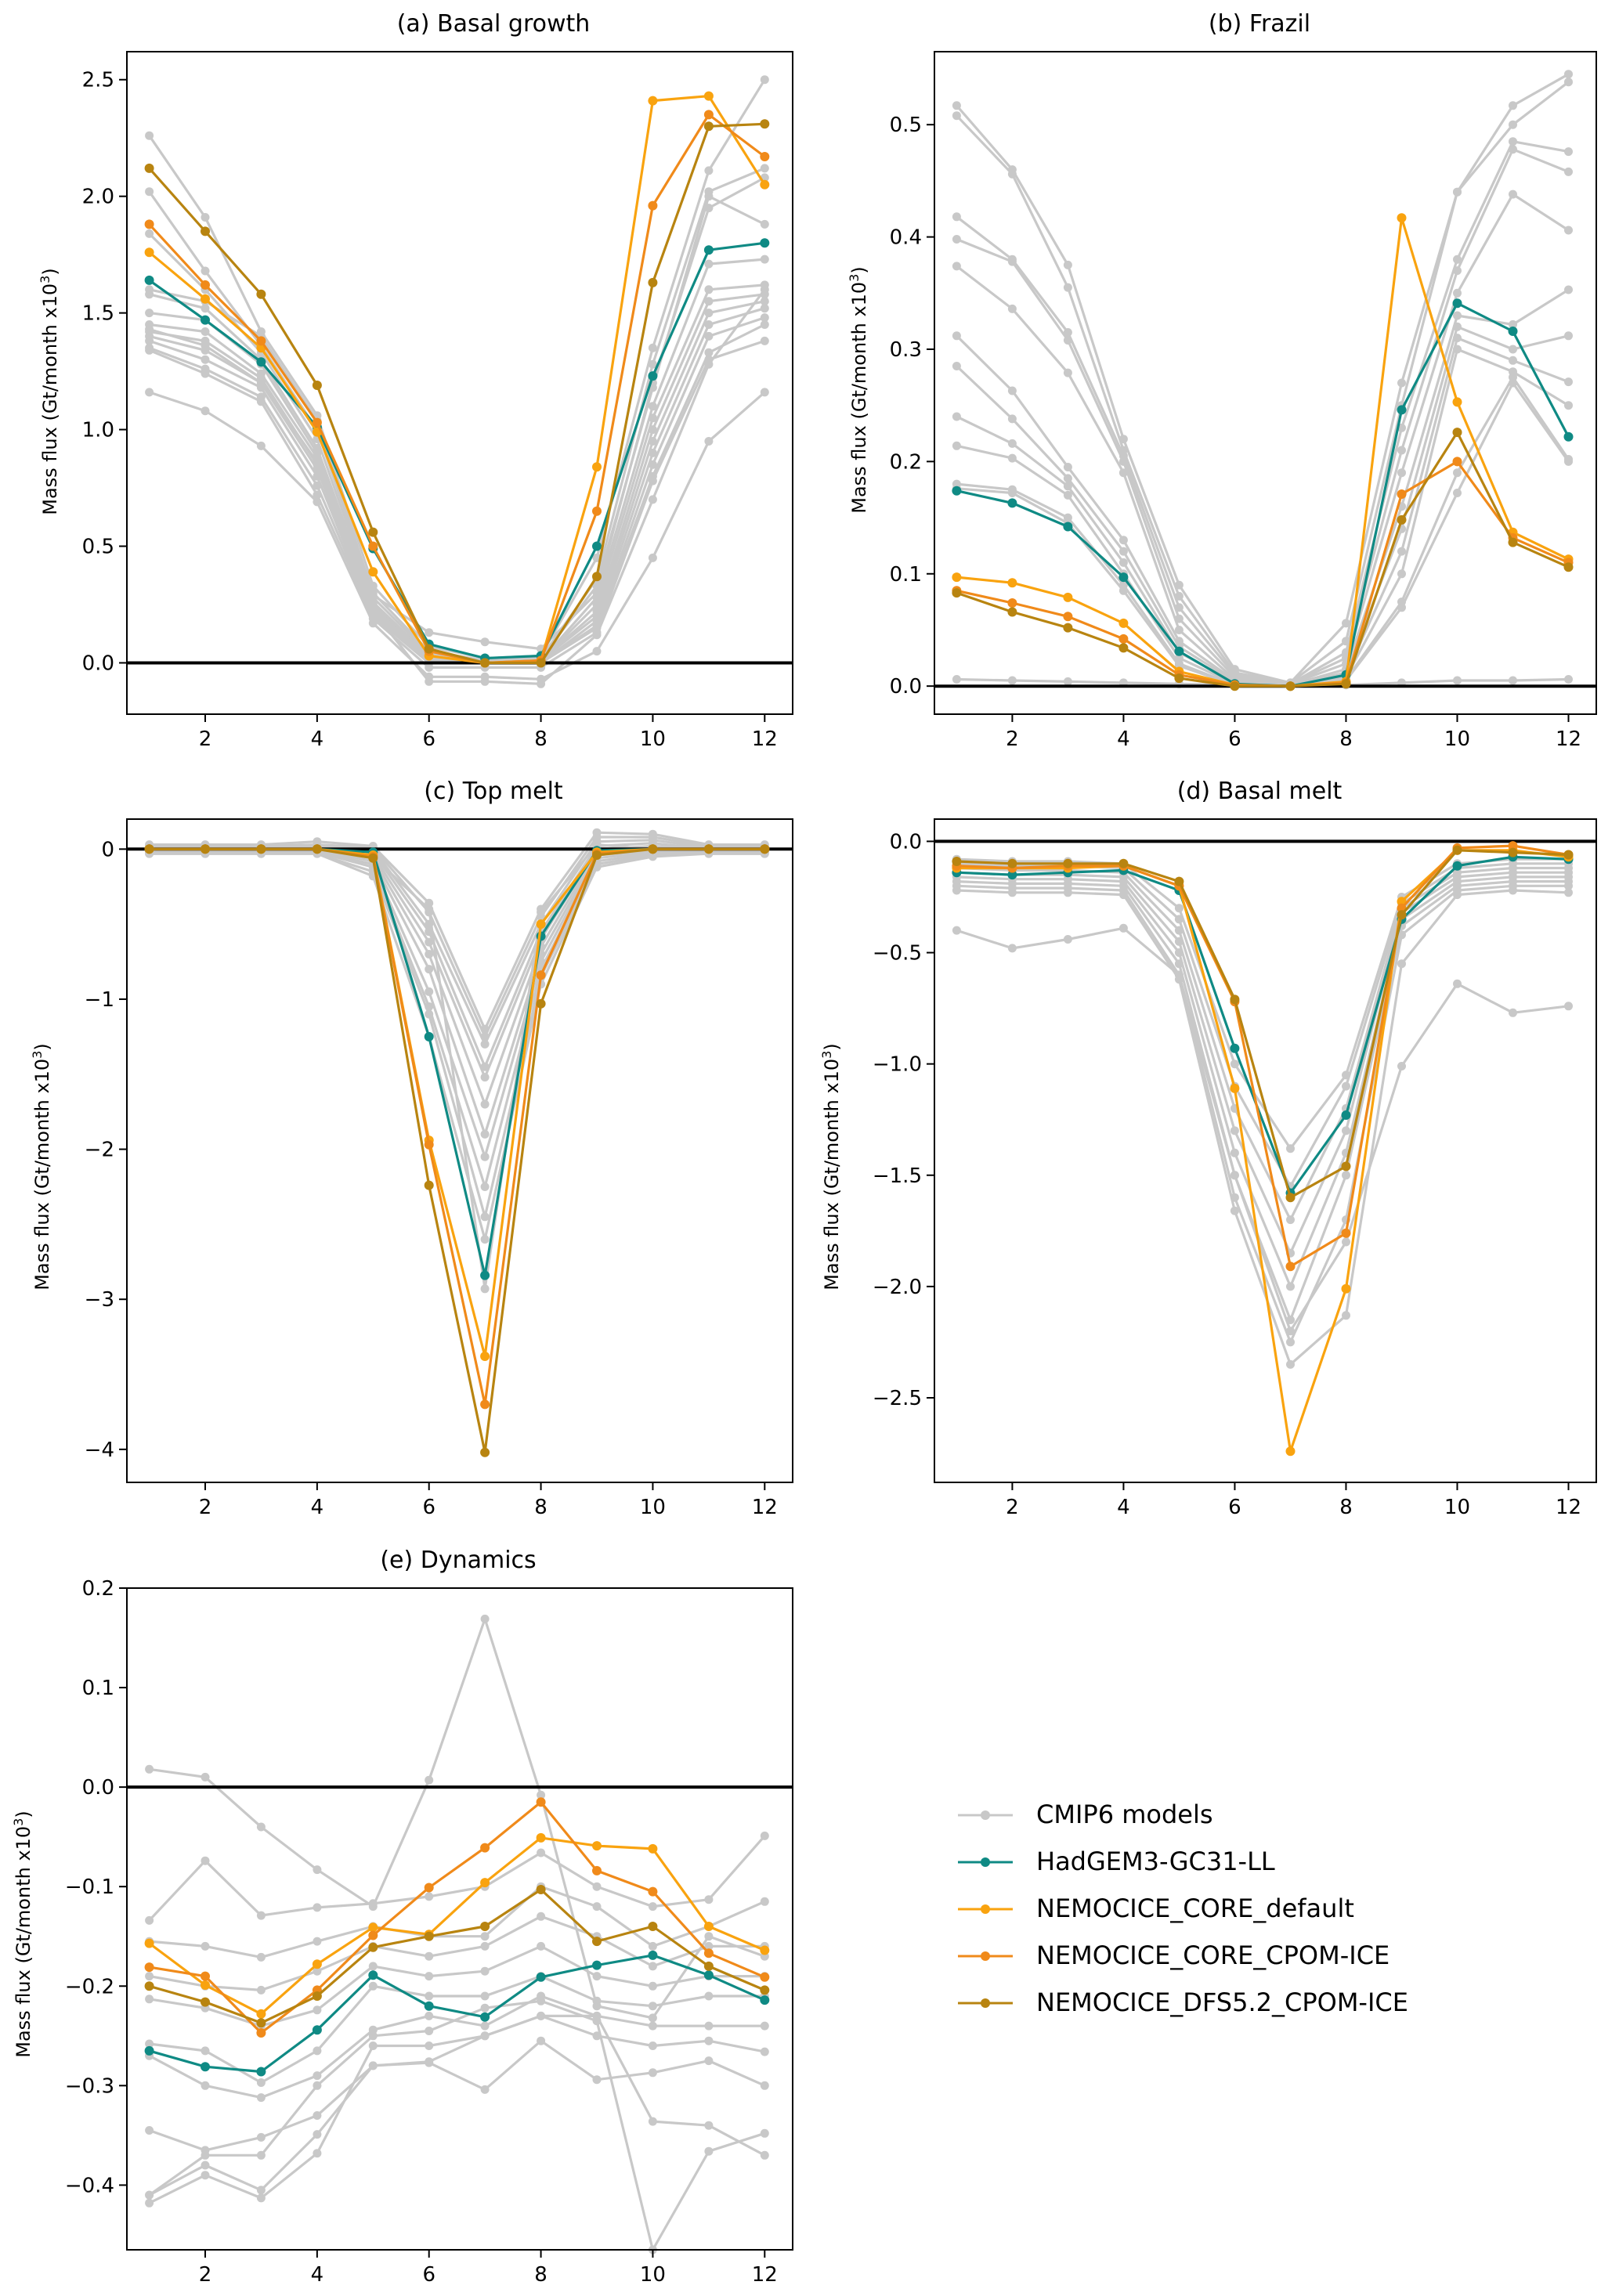 The image size is (1619, 2296). Describe the element at coordinates (98, 197) in the screenshot. I see `y-tick-label: 2.0` at that location.